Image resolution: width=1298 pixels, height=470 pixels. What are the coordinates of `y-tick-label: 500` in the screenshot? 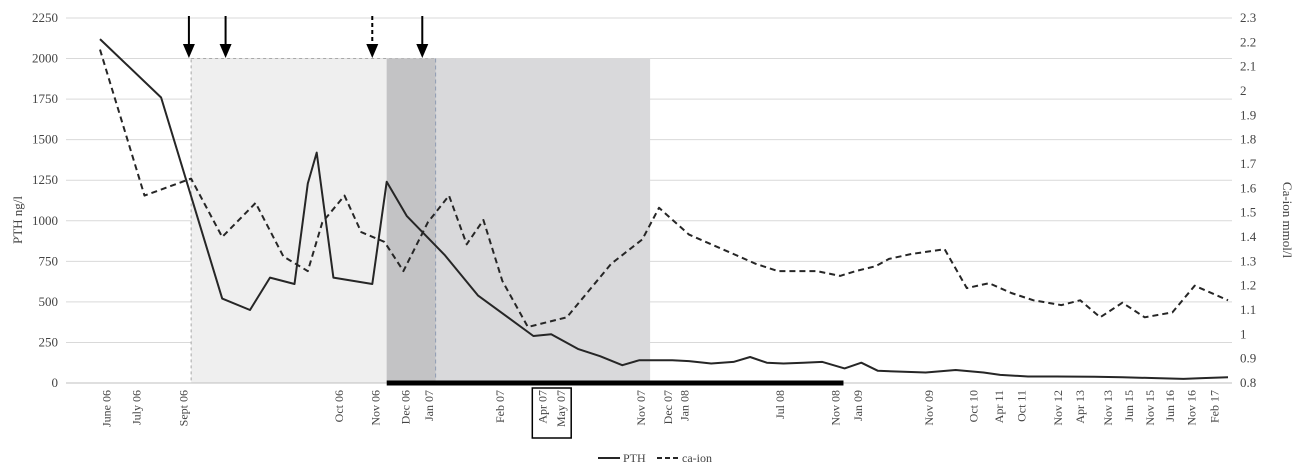 It's located at (49, 301).